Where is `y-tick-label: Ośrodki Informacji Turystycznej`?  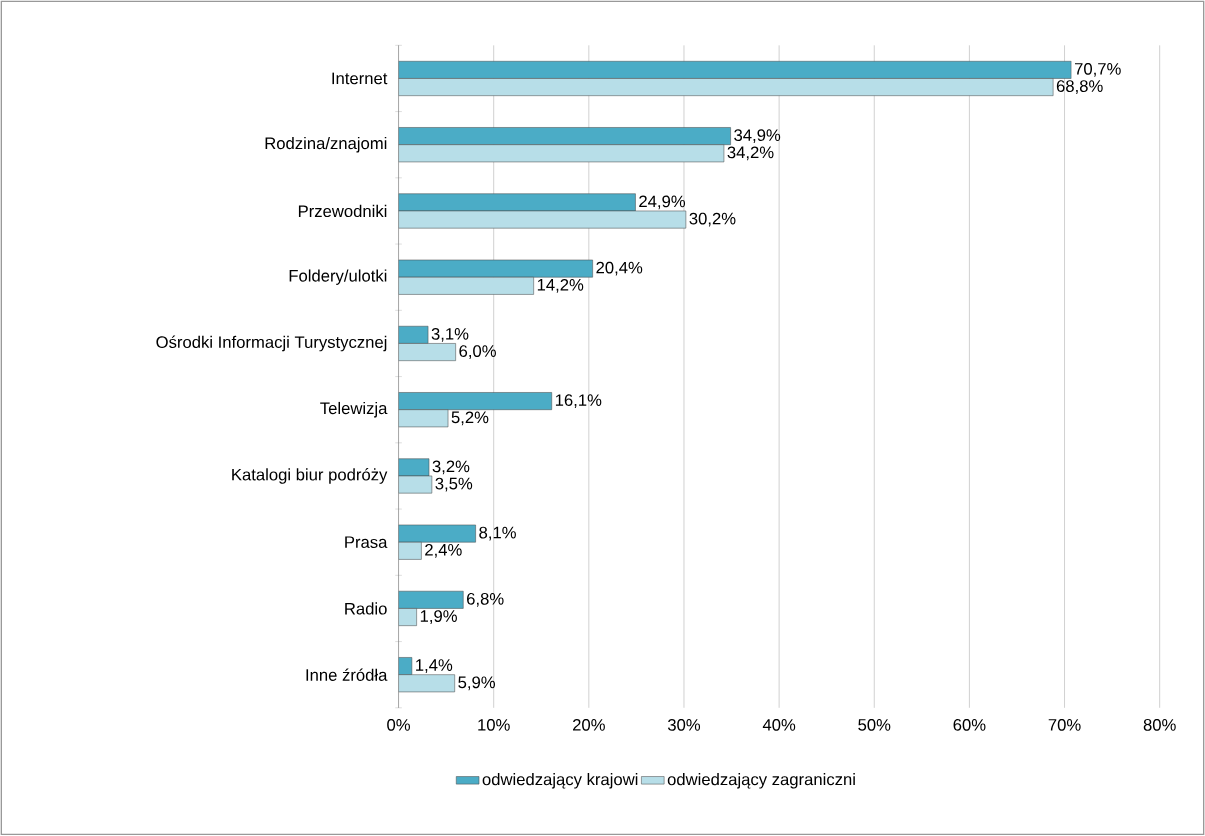 y-tick-label: Ośrodki Informacji Turystycznej is located at coordinates (271, 343).